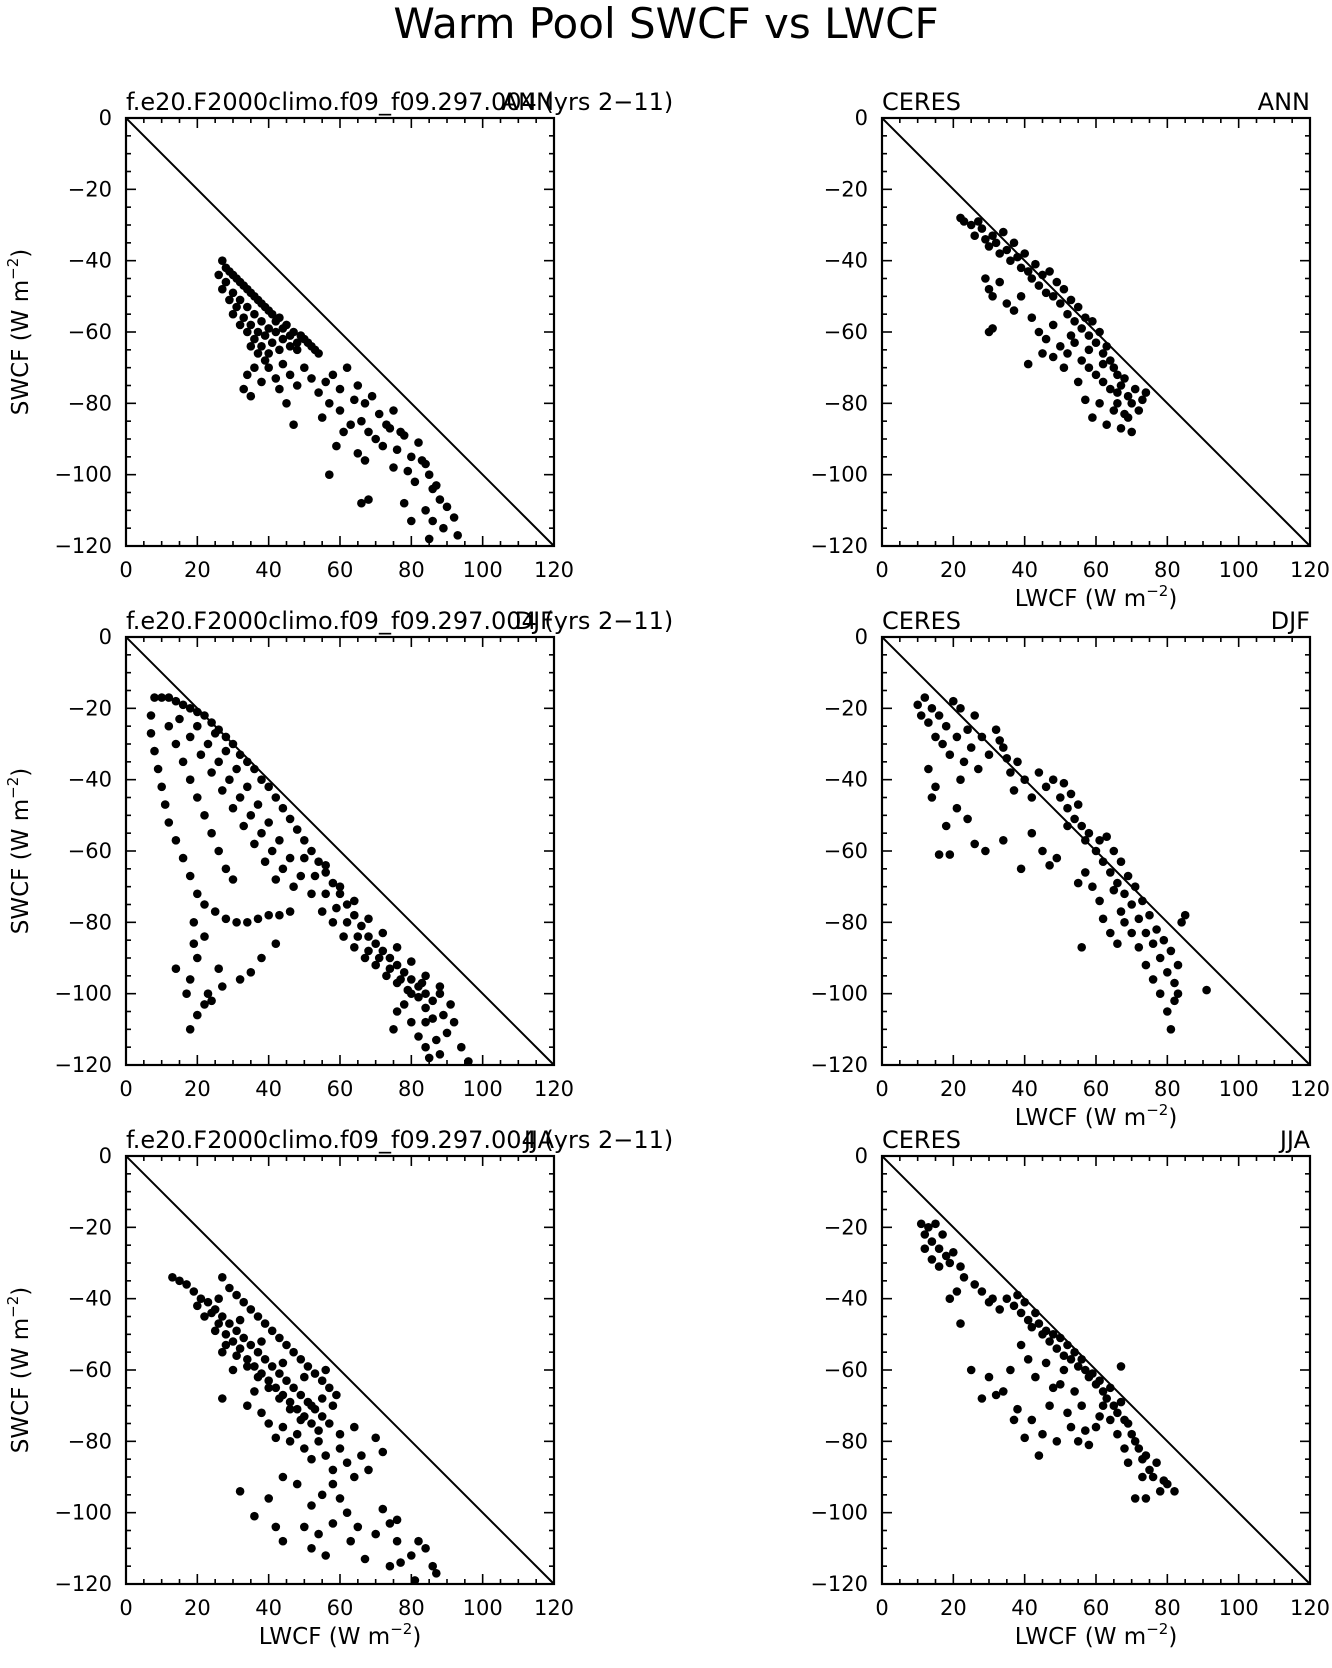 The width and height of the screenshot is (1332, 1668). Describe the element at coordinates (1096, 1116) in the screenshot. I see `x-axis-title: LWCF (W m−2)` at that location.